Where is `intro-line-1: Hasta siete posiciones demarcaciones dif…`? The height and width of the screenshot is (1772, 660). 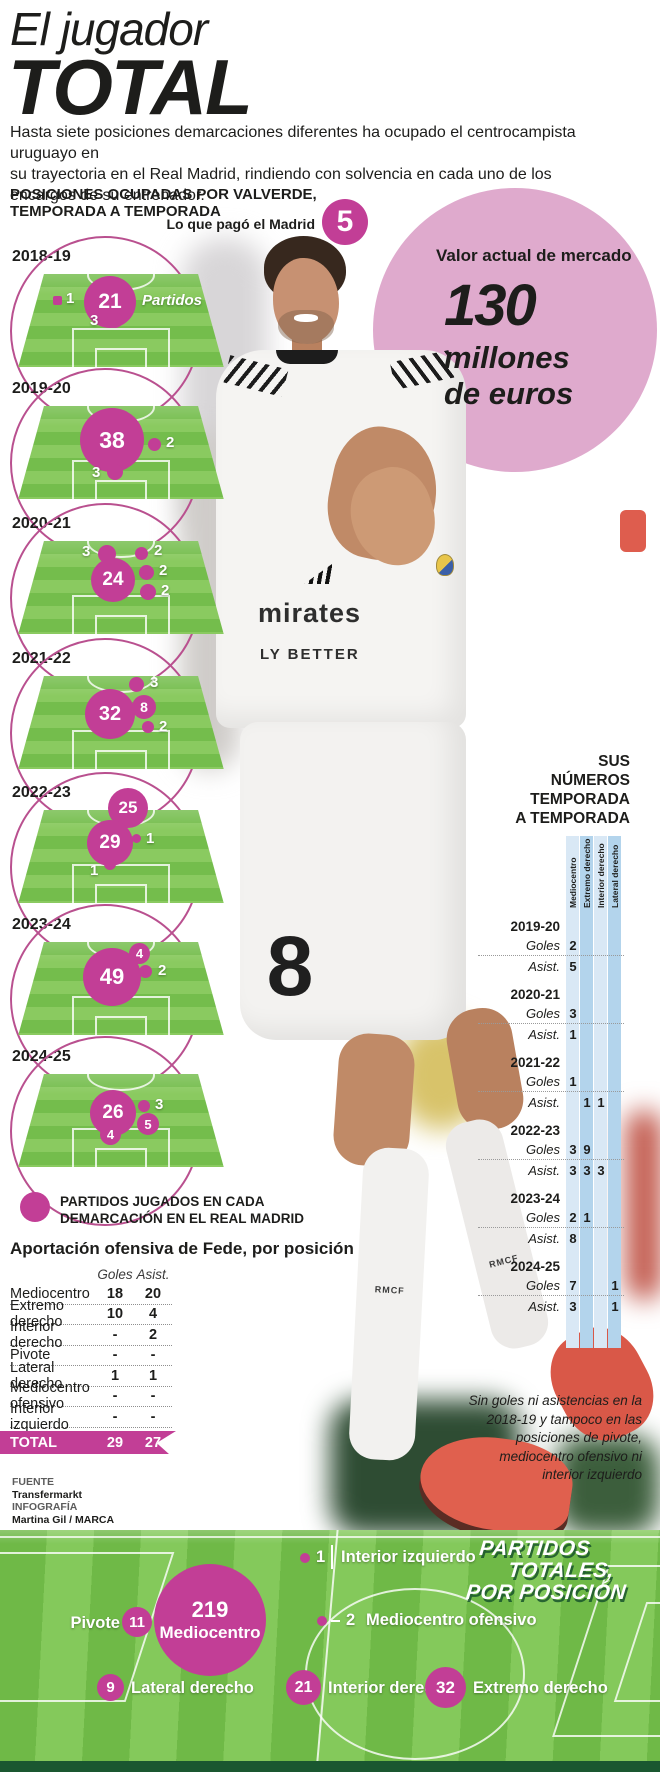 intro-line-1: Hasta siete posiciones demarcaciones dif… is located at coordinates (293, 143).